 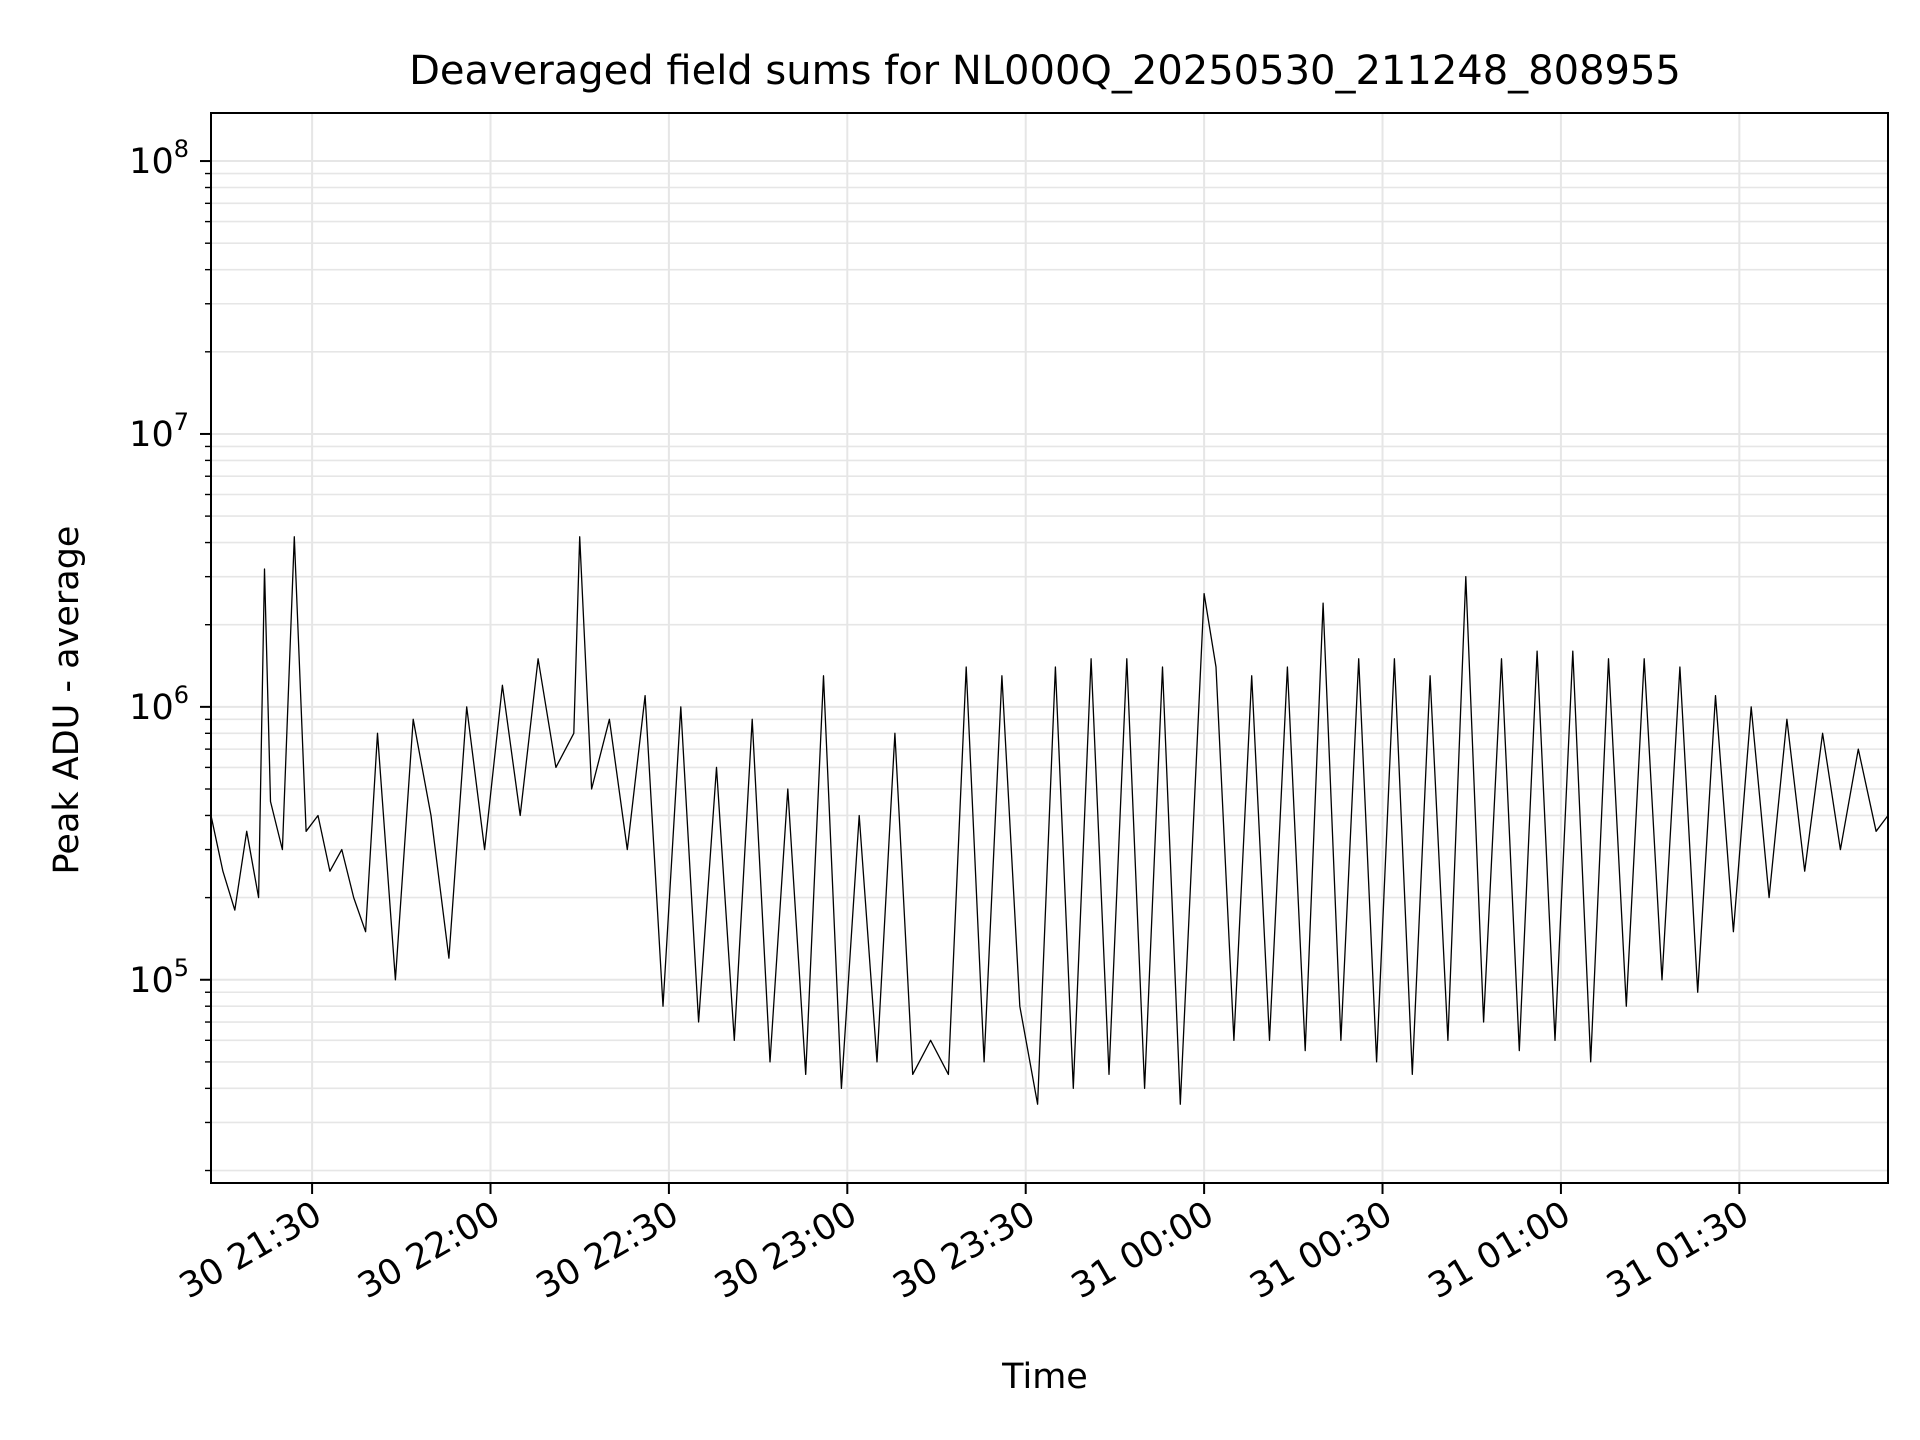 What do you see at coordinates (159, 431) in the screenshot?
I see `y-tick-label: 10⁷` at bounding box center [159, 431].